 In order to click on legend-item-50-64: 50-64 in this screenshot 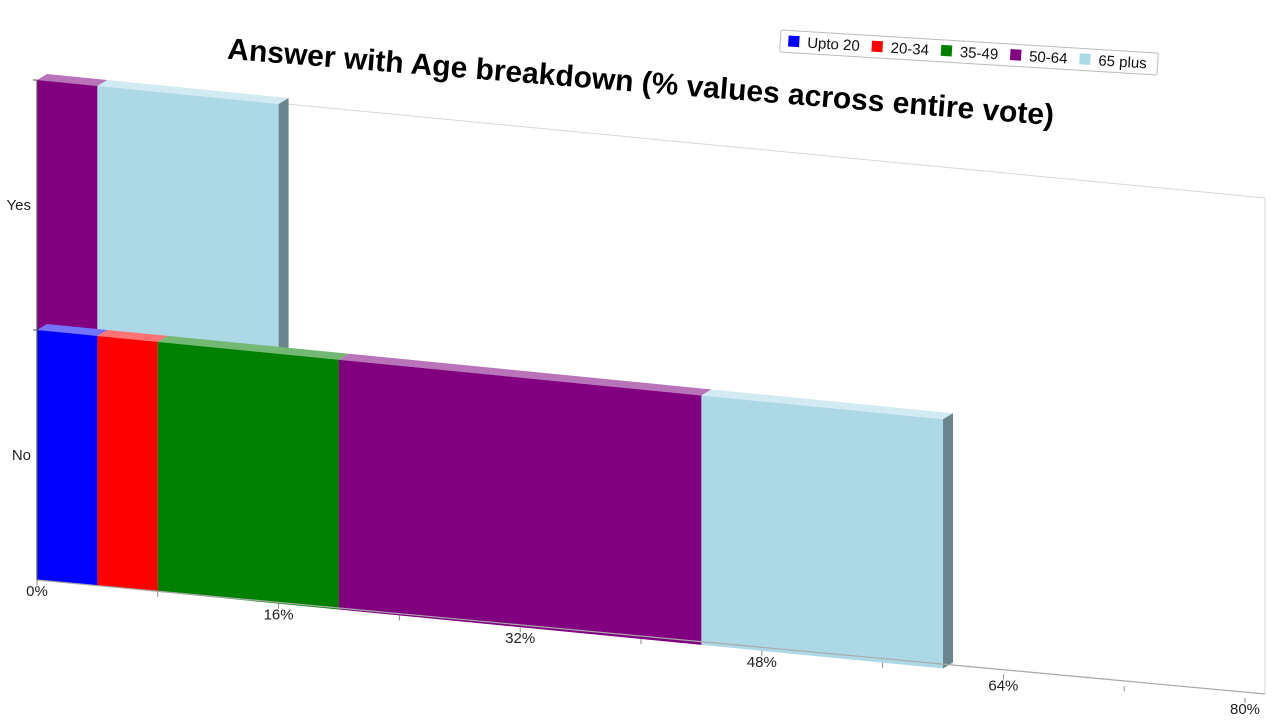, I will do `click(1038, 57)`.